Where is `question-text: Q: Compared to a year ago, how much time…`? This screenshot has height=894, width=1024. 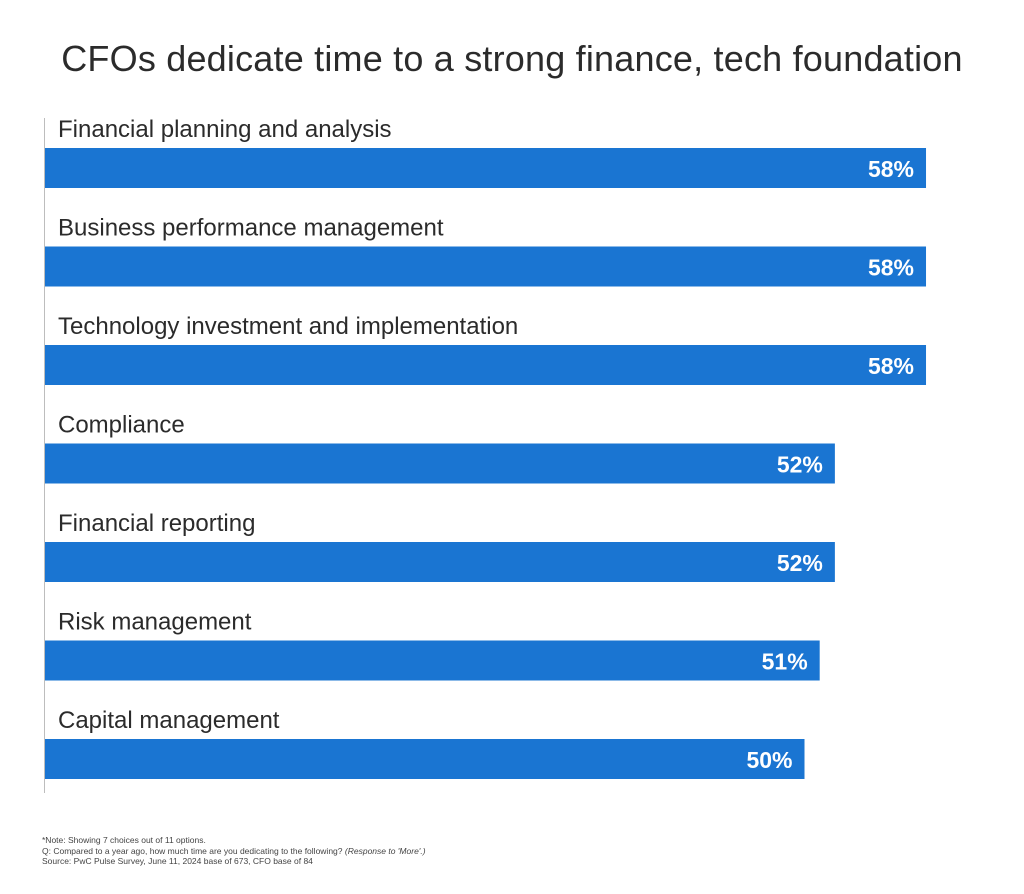
question-text: Q: Compared to a year ago, how much time… is located at coordinates (234, 851).